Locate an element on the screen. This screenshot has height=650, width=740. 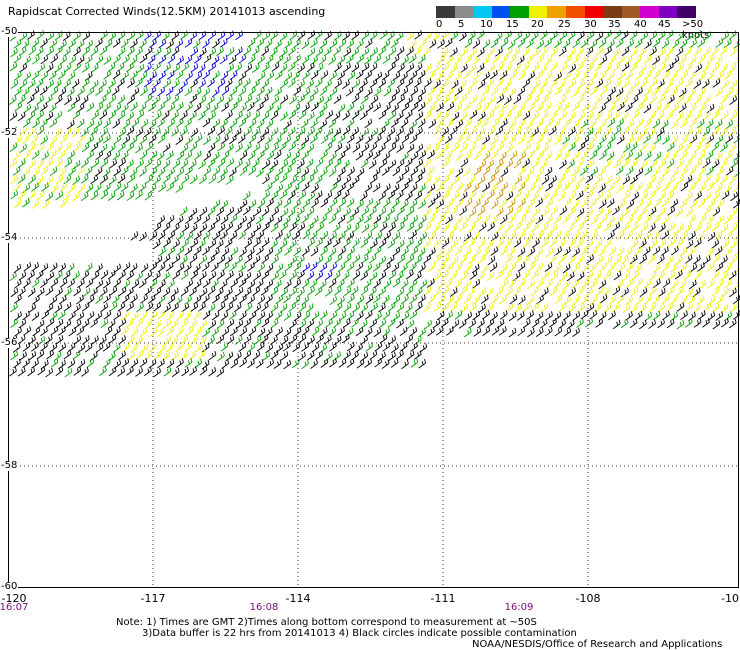
y-tick-label: -54 is located at coordinates (9, 237).